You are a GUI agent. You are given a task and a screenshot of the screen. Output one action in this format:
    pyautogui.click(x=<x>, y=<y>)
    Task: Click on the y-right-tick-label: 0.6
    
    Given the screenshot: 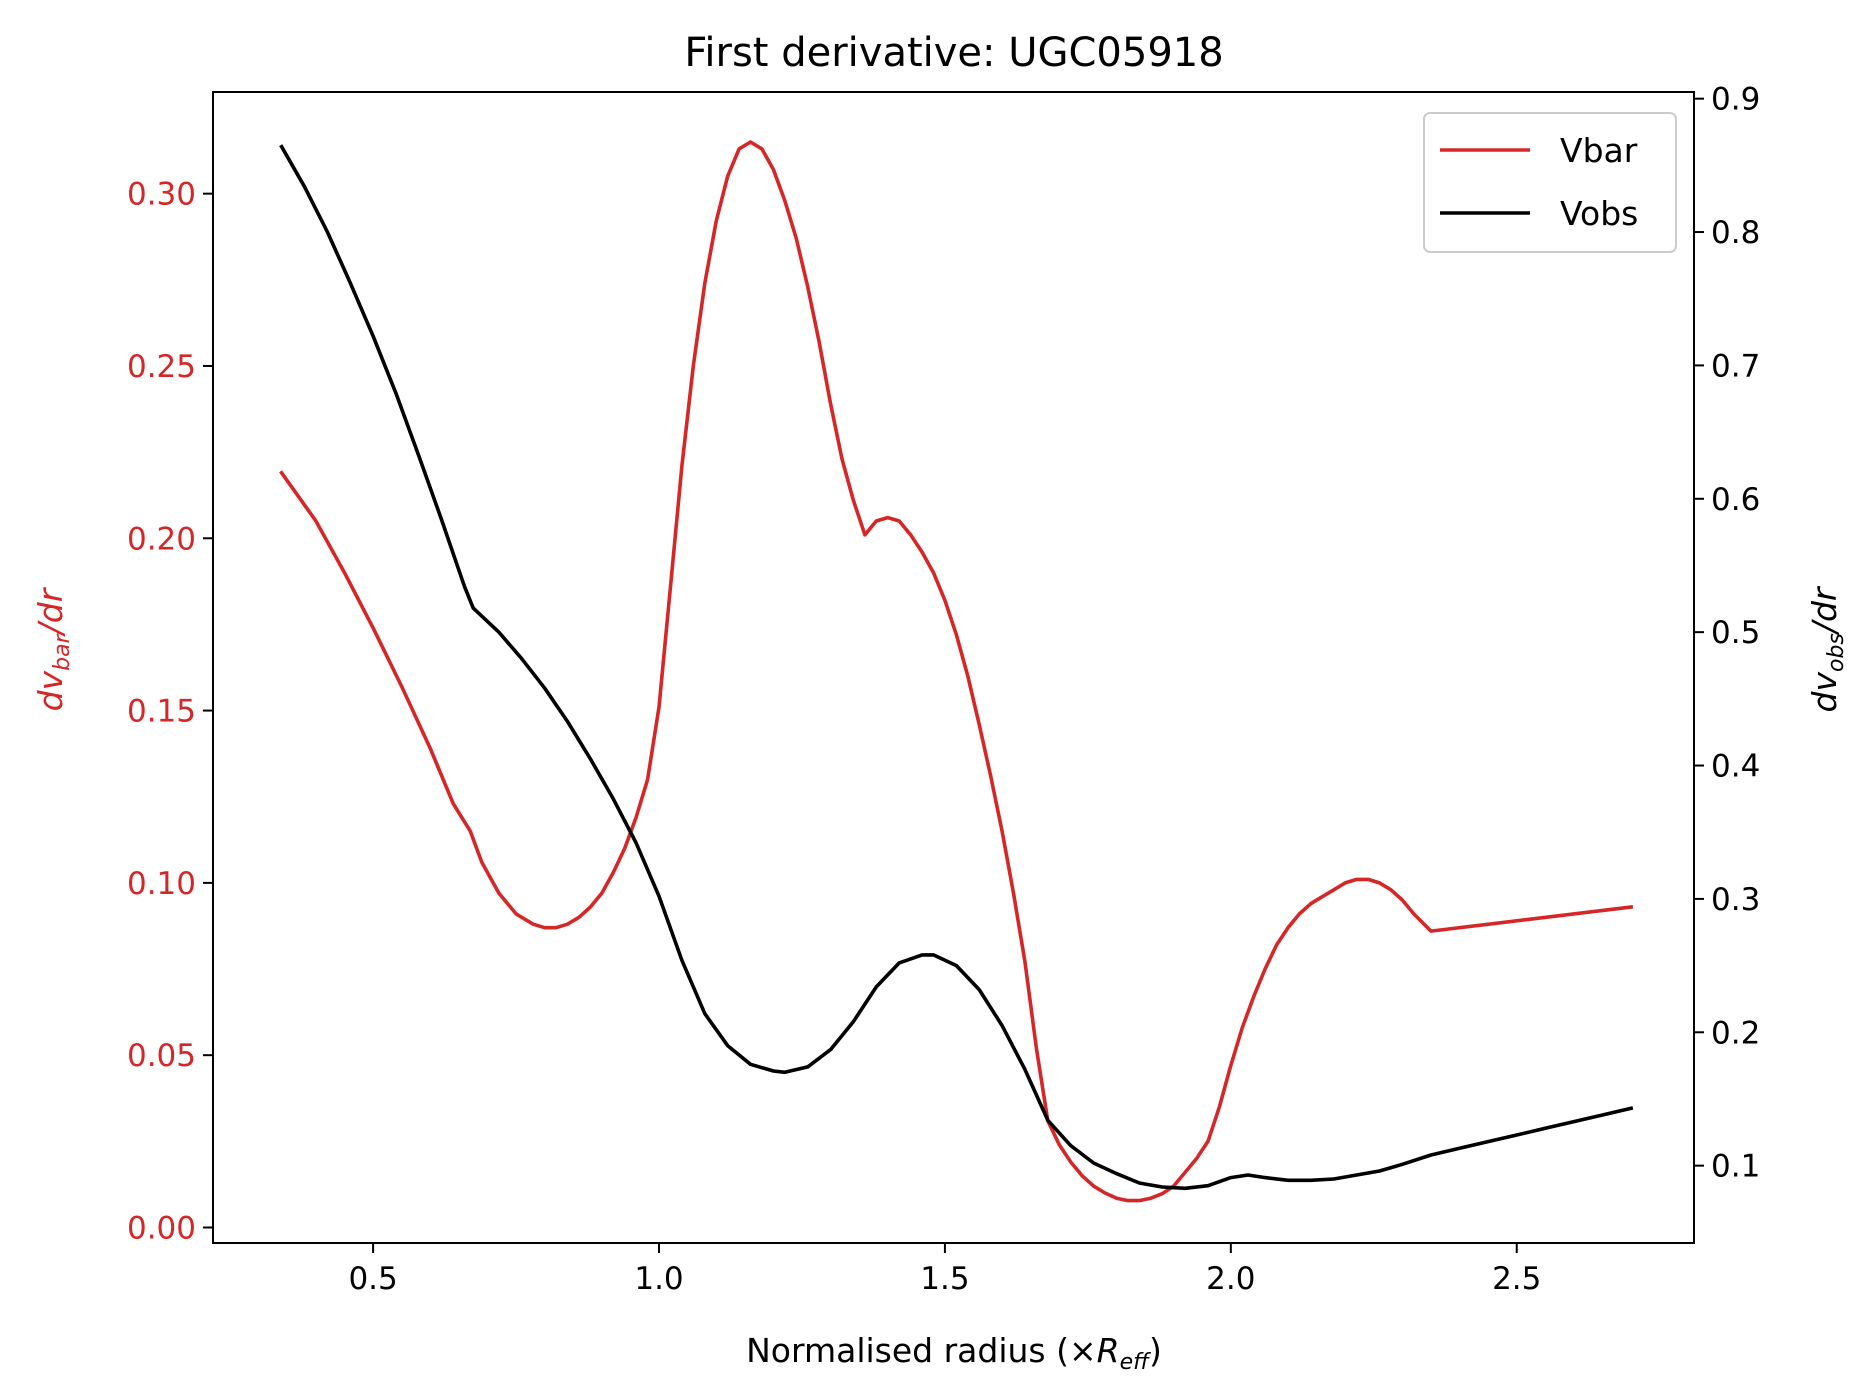 What is the action you would take?
    pyautogui.click(x=1735, y=500)
    